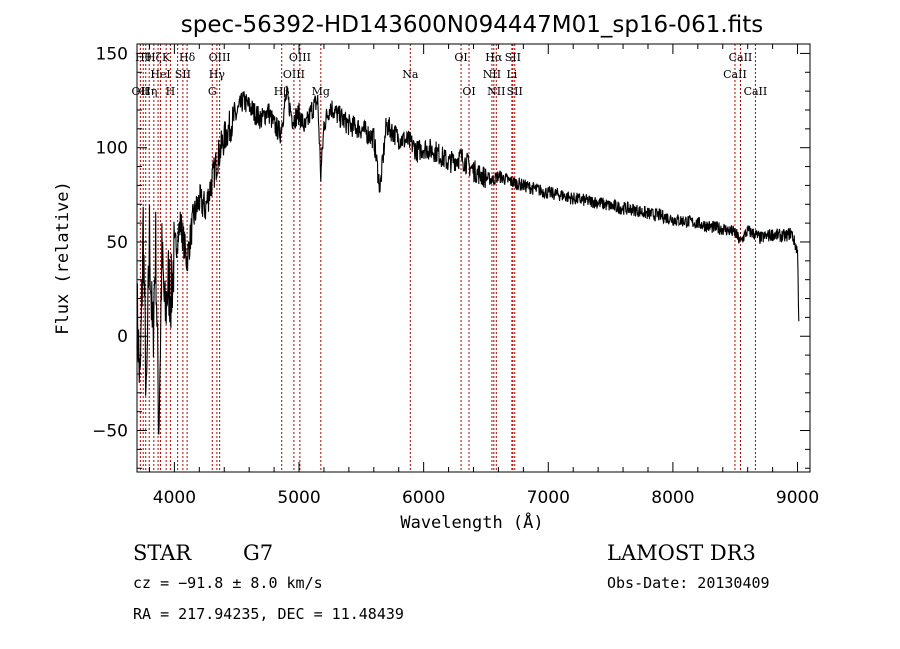 The width and height of the screenshot is (900, 649). What do you see at coordinates (171, 91) in the screenshot?
I see `line-label: H` at bounding box center [171, 91].